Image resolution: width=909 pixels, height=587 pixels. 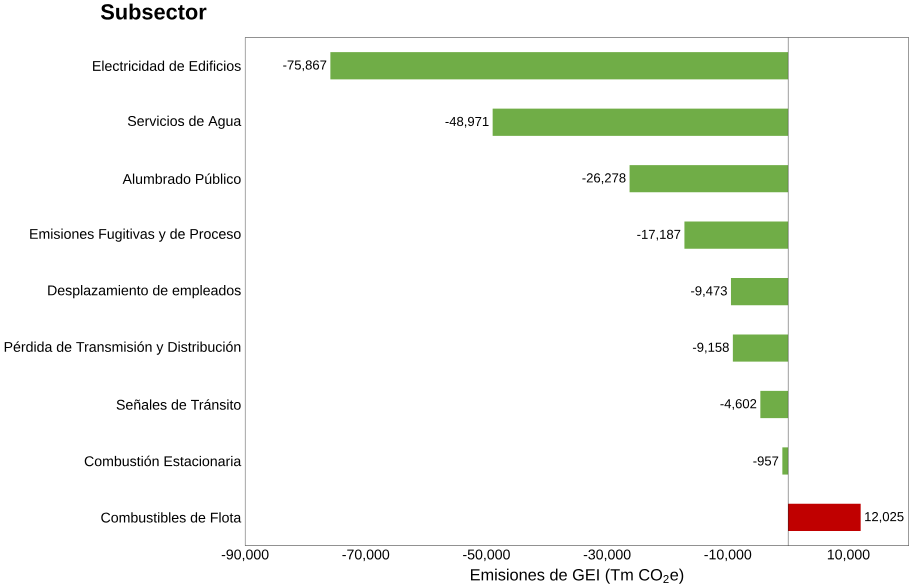 What do you see at coordinates (710, 348) in the screenshot?
I see `data-label: -9,158` at bounding box center [710, 348].